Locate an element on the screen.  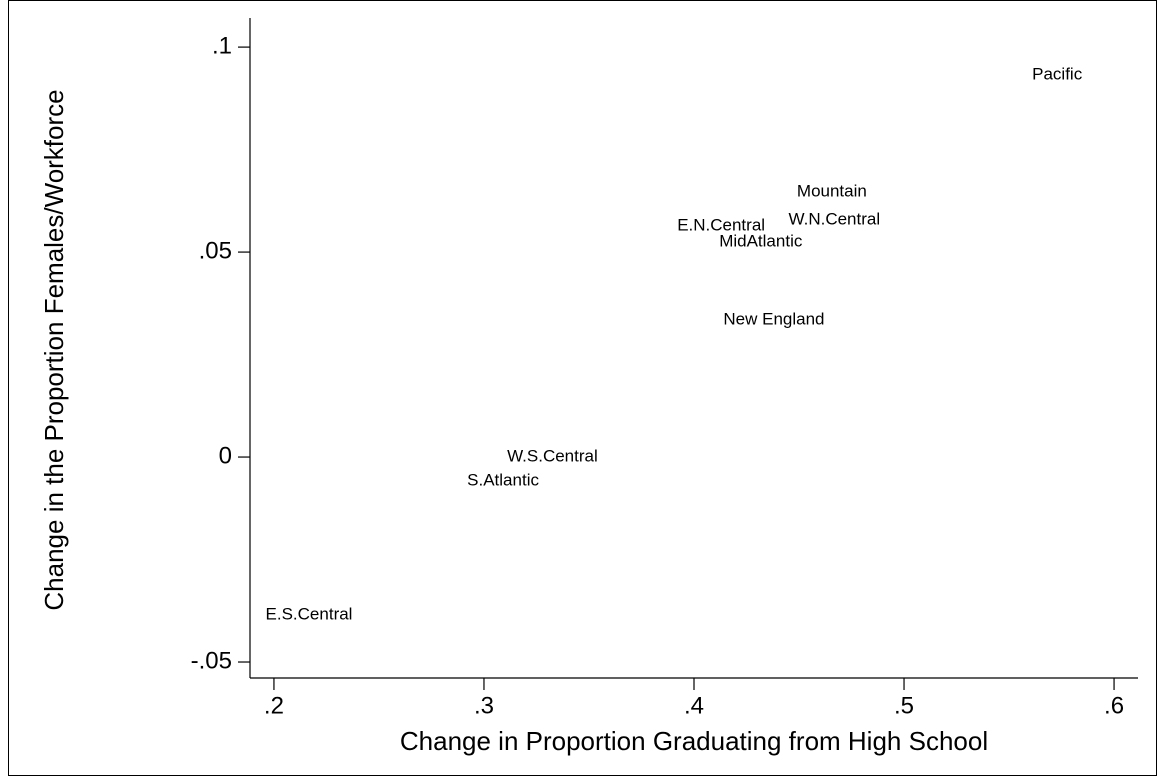
point-label: Mountain is located at coordinates (832, 191).